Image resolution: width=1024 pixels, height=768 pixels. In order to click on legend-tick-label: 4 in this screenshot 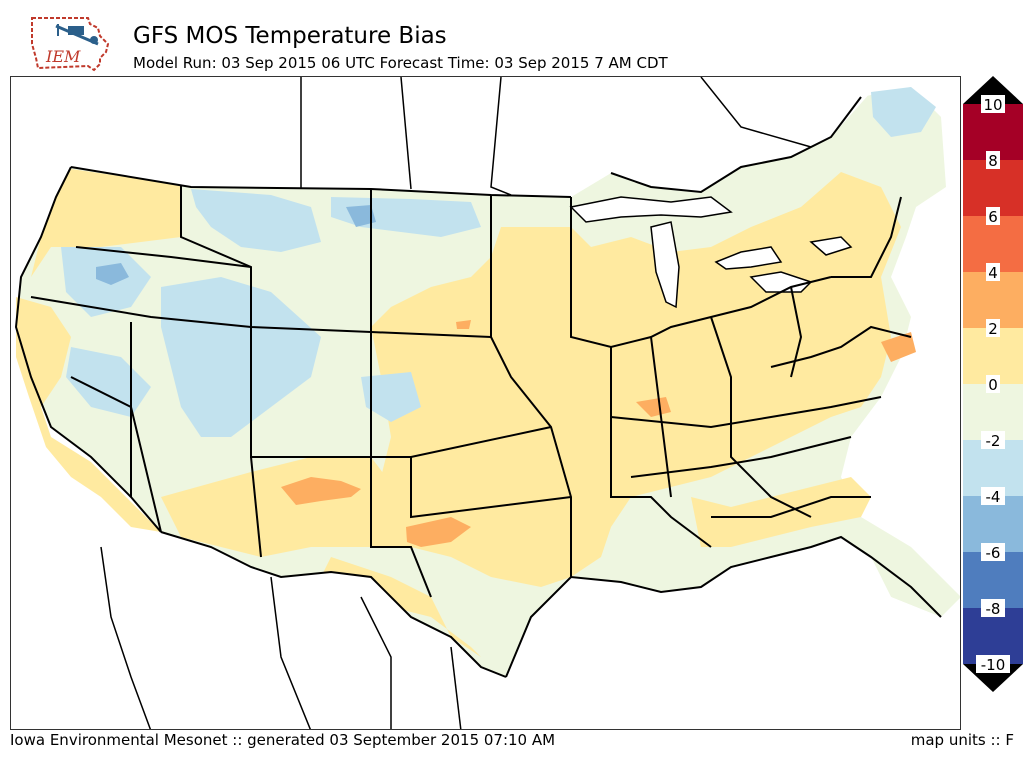, I will do `click(993, 273)`.